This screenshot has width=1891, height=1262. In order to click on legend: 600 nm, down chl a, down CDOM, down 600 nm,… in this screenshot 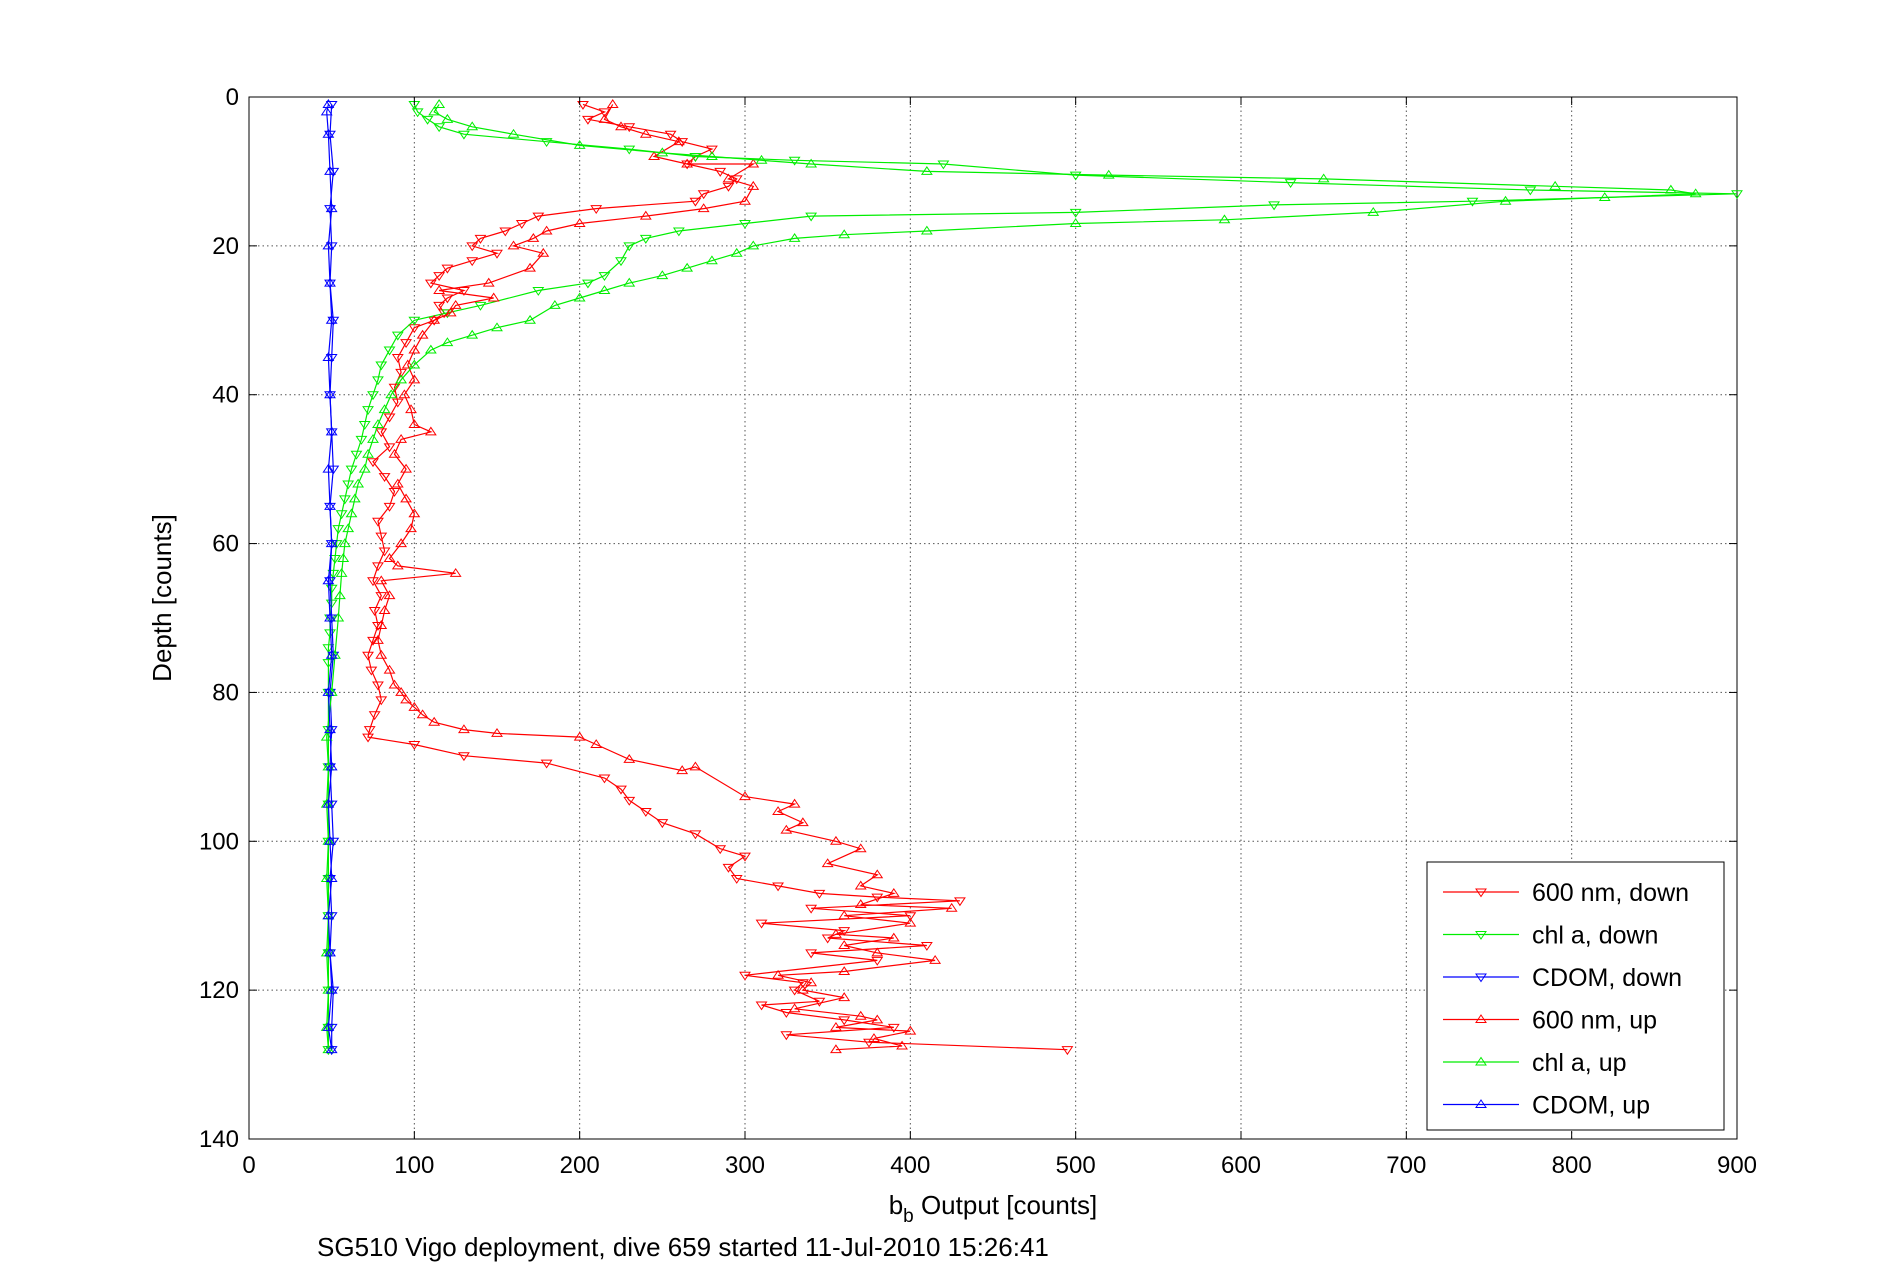, I will do `click(1575, 996)`.